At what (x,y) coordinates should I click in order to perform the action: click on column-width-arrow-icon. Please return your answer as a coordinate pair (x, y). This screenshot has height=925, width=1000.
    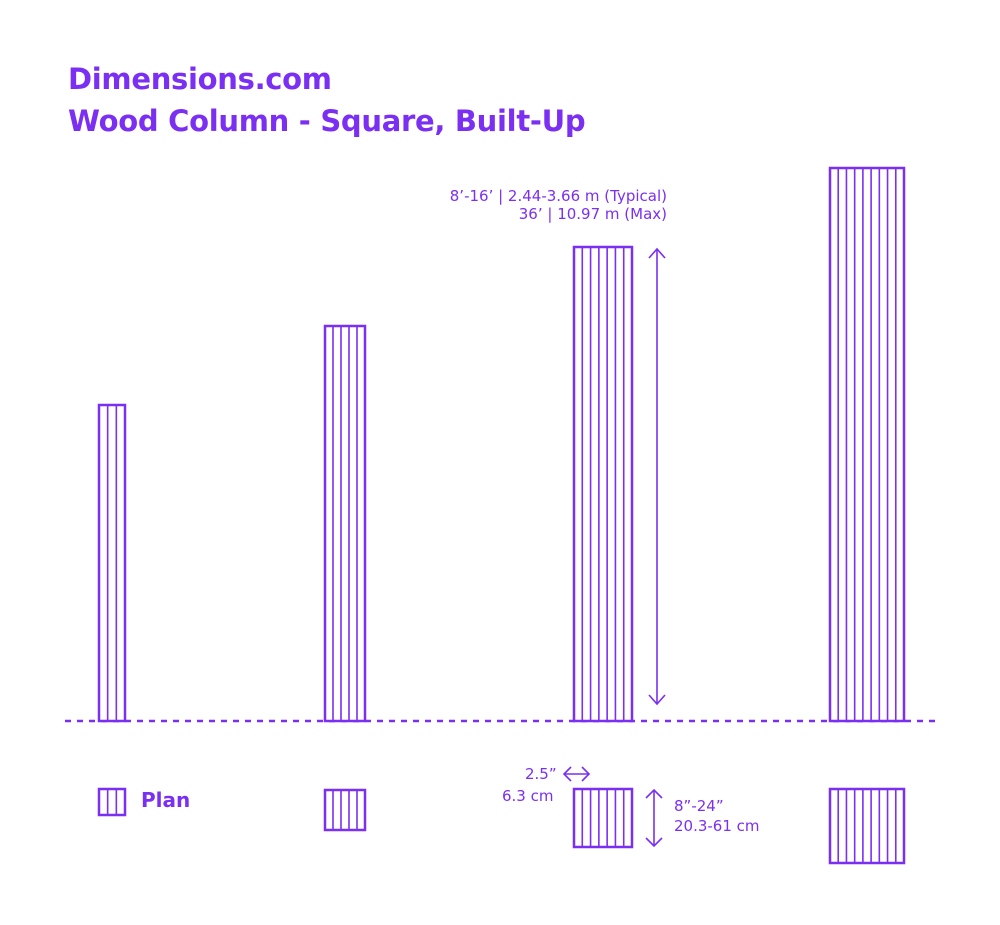
    Looking at the image, I should click on (654, 818).